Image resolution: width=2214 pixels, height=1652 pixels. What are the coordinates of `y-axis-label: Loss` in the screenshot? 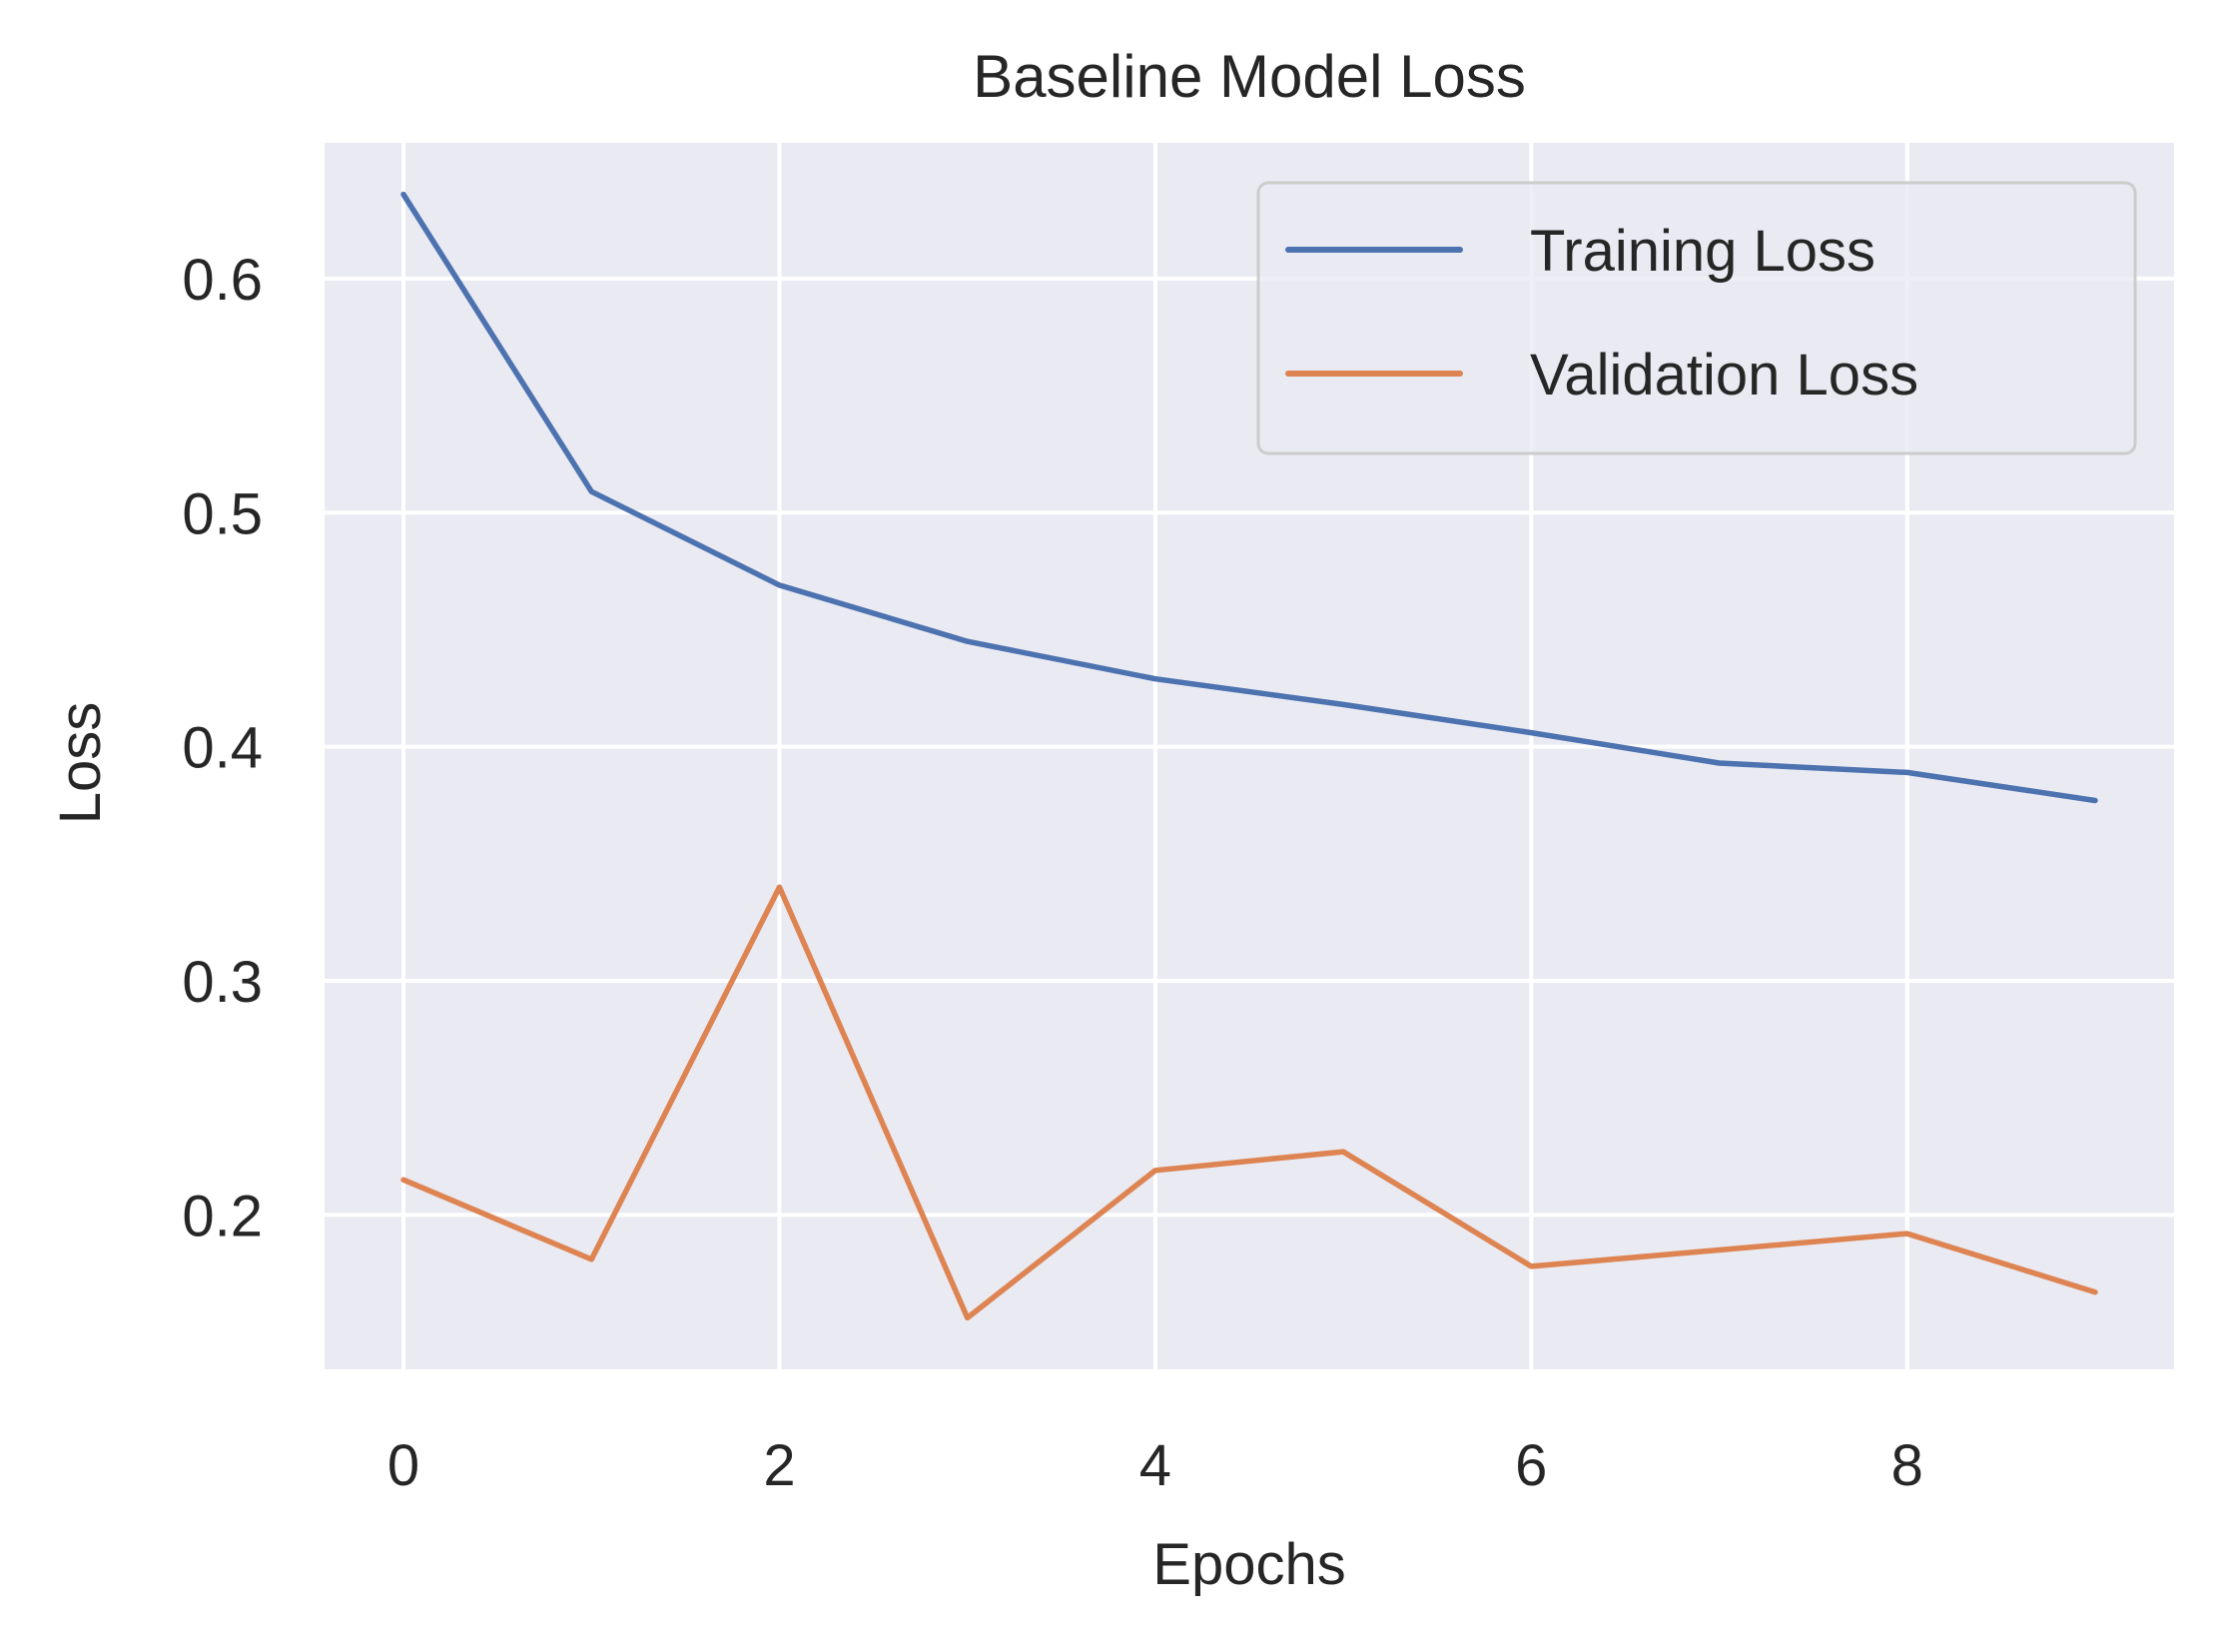 It's located at (80, 763).